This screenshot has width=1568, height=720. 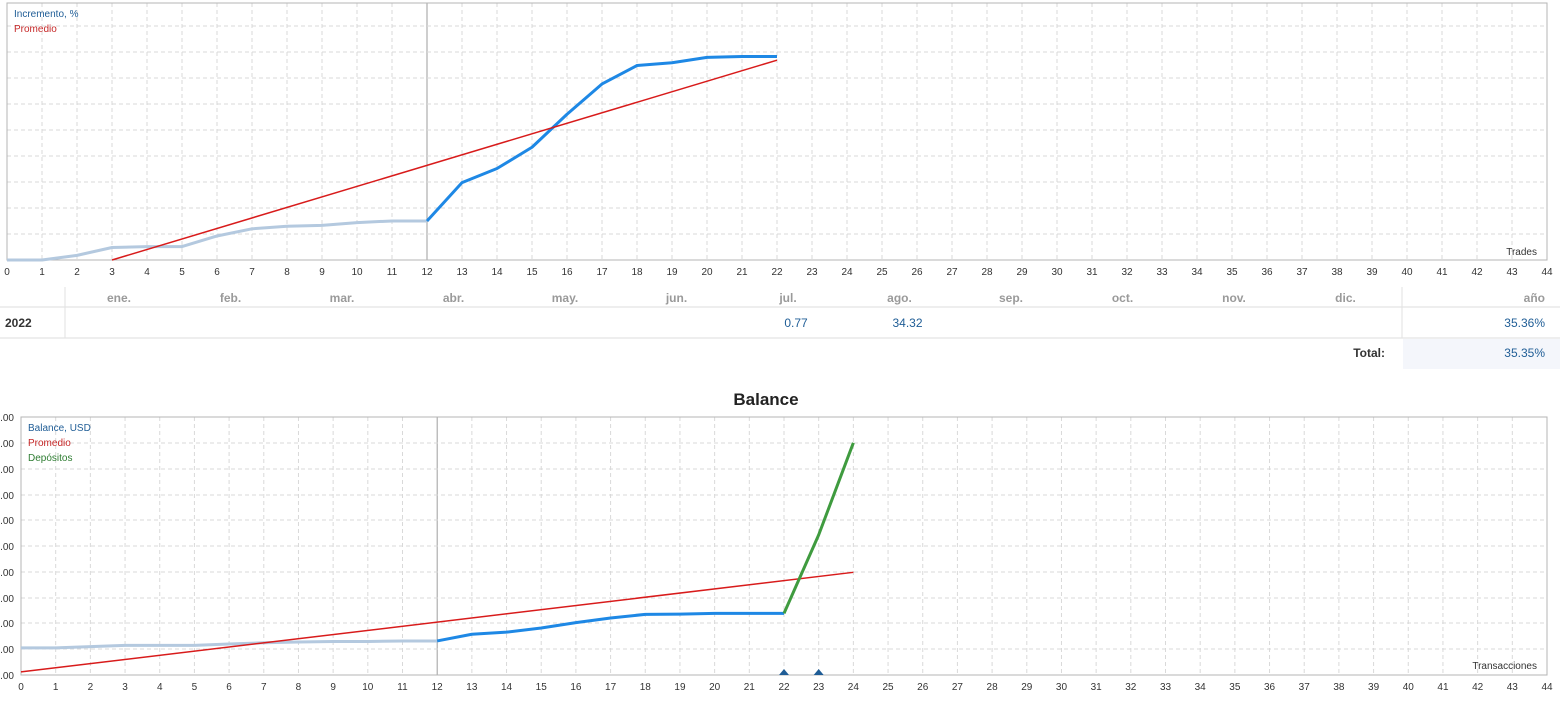 What do you see at coordinates (147, 272) in the screenshot?
I see `x-tick-label: 4` at bounding box center [147, 272].